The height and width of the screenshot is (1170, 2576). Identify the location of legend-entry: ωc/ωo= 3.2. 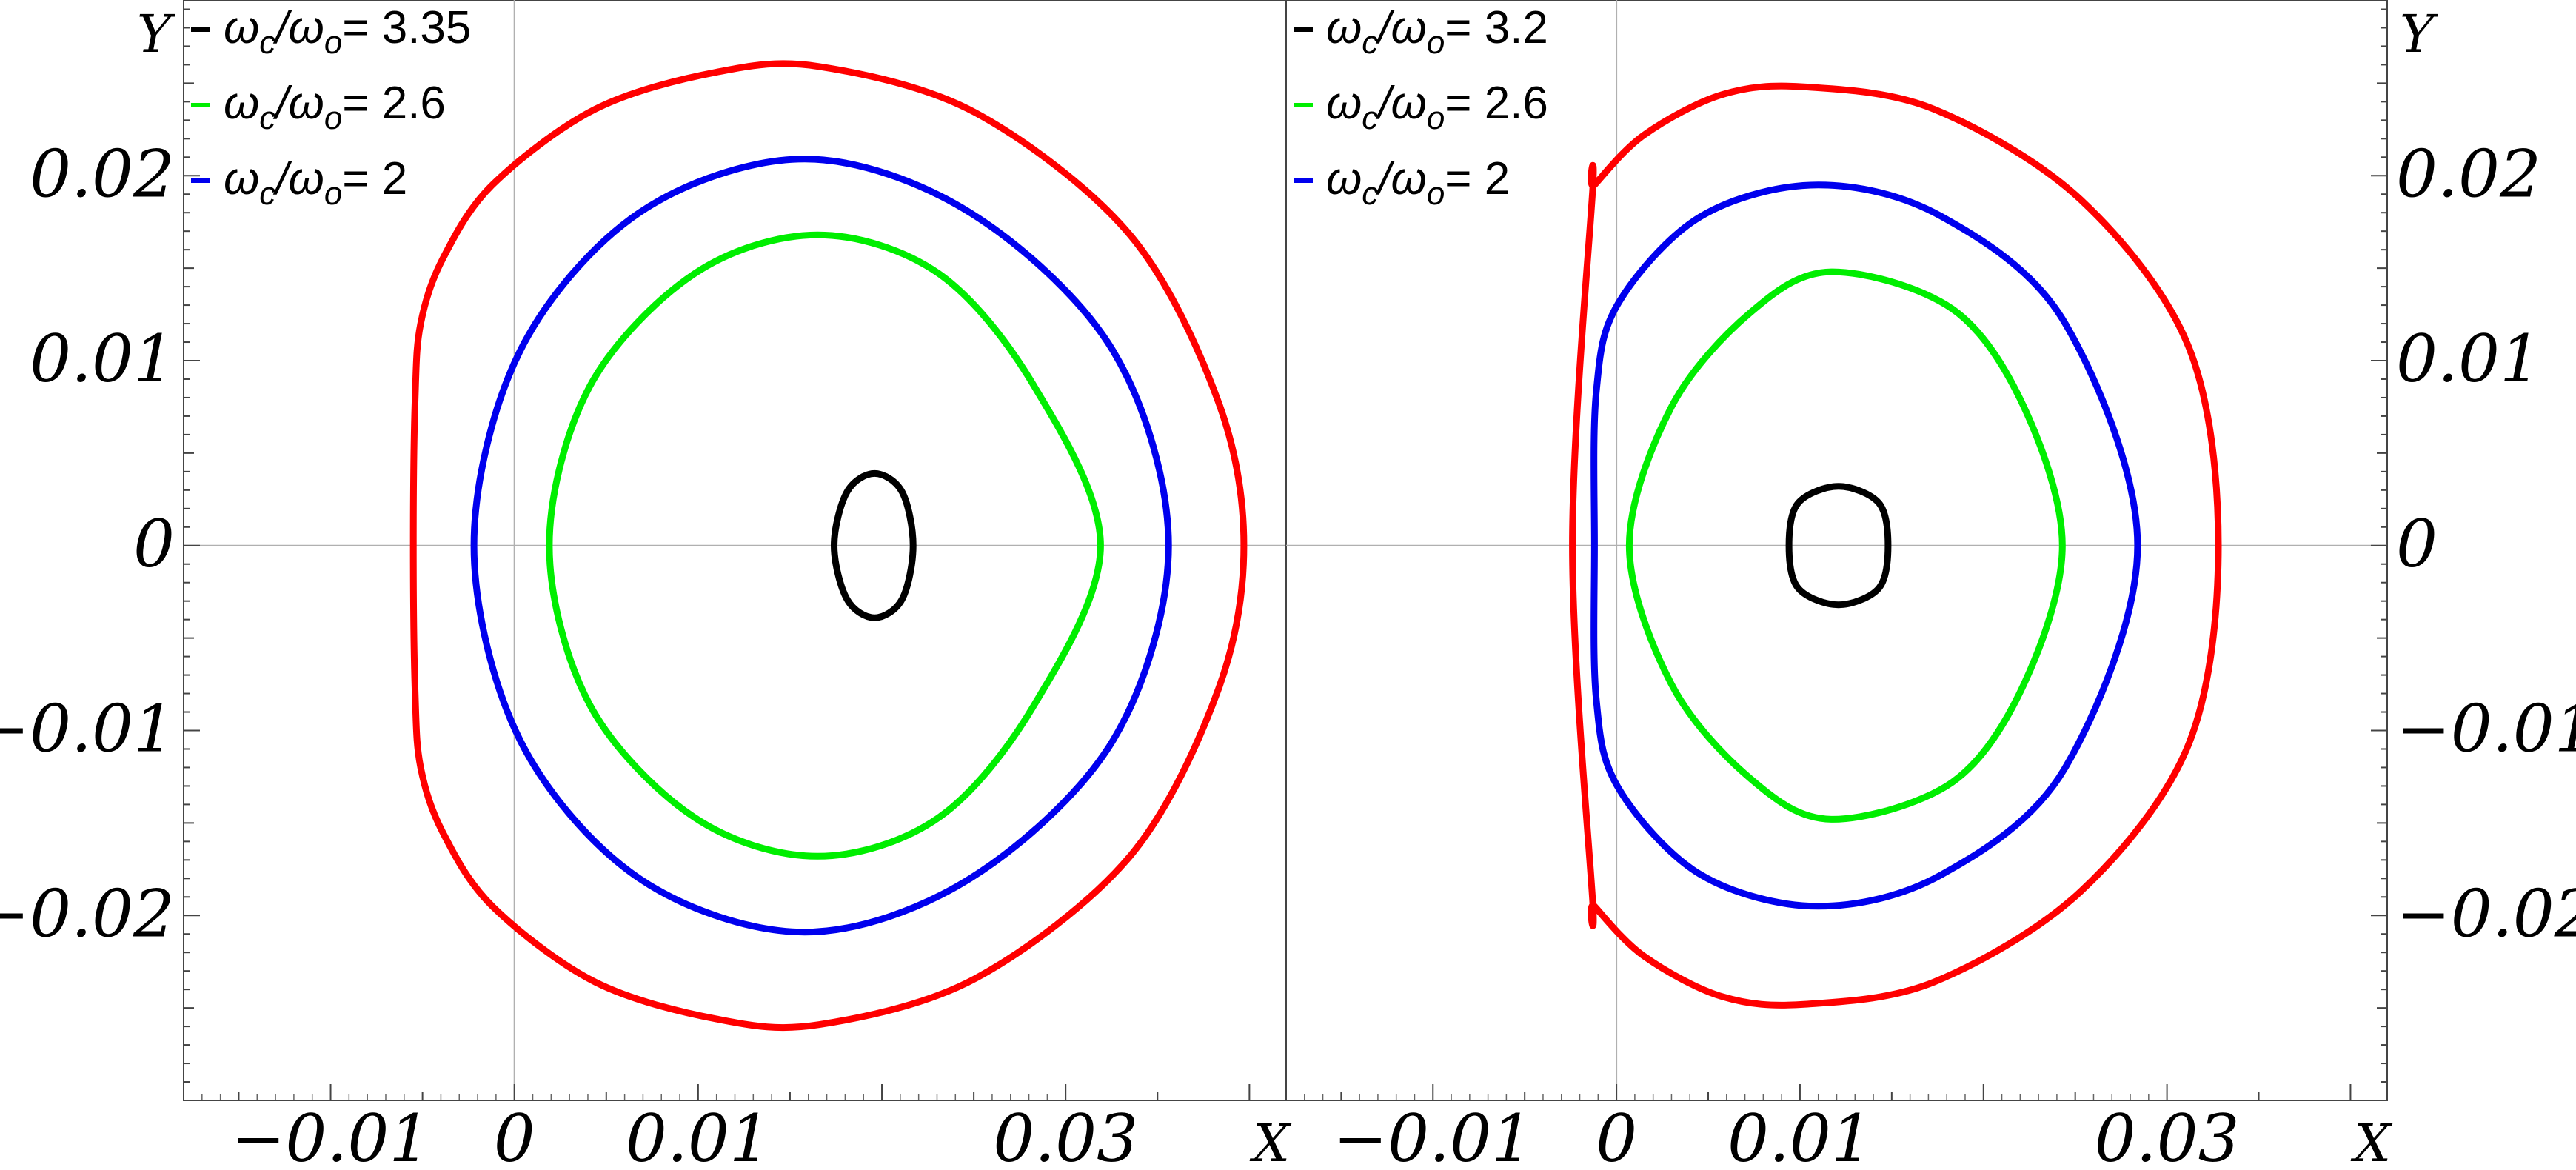
(1437, 31).